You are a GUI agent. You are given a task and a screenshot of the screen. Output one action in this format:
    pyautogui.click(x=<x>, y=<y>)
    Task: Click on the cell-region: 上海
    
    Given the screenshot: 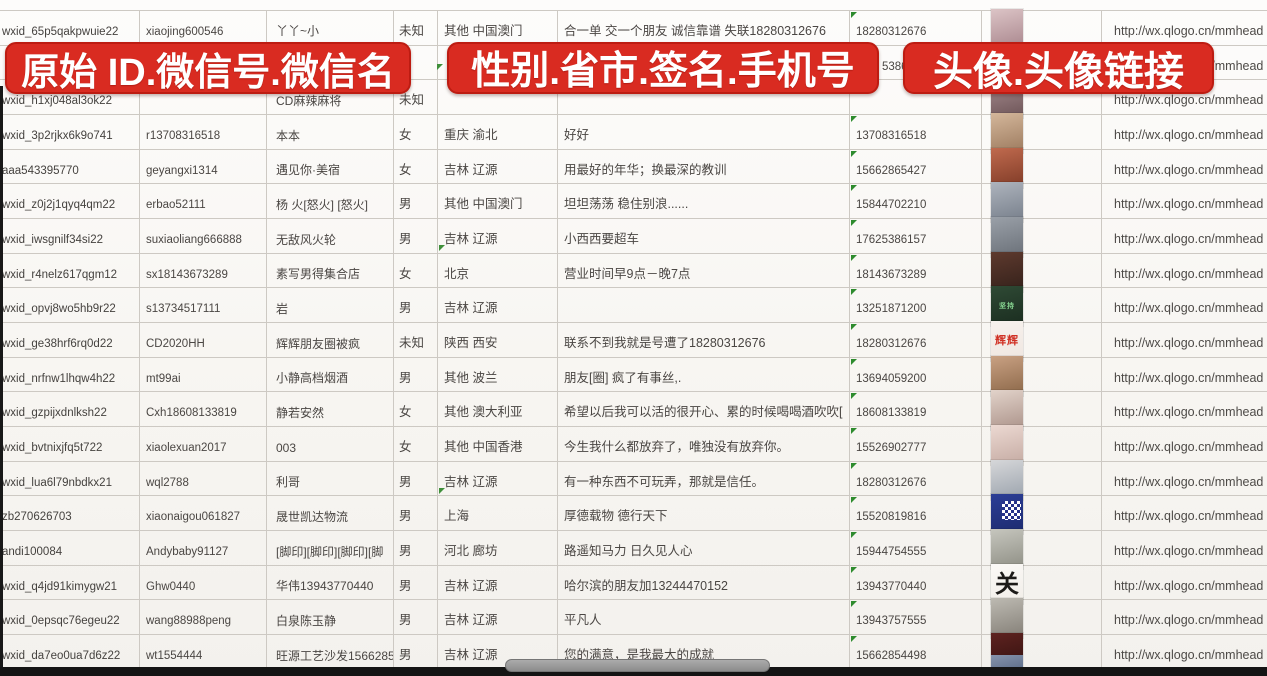 What is the action you would take?
    pyautogui.click(x=498, y=513)
    